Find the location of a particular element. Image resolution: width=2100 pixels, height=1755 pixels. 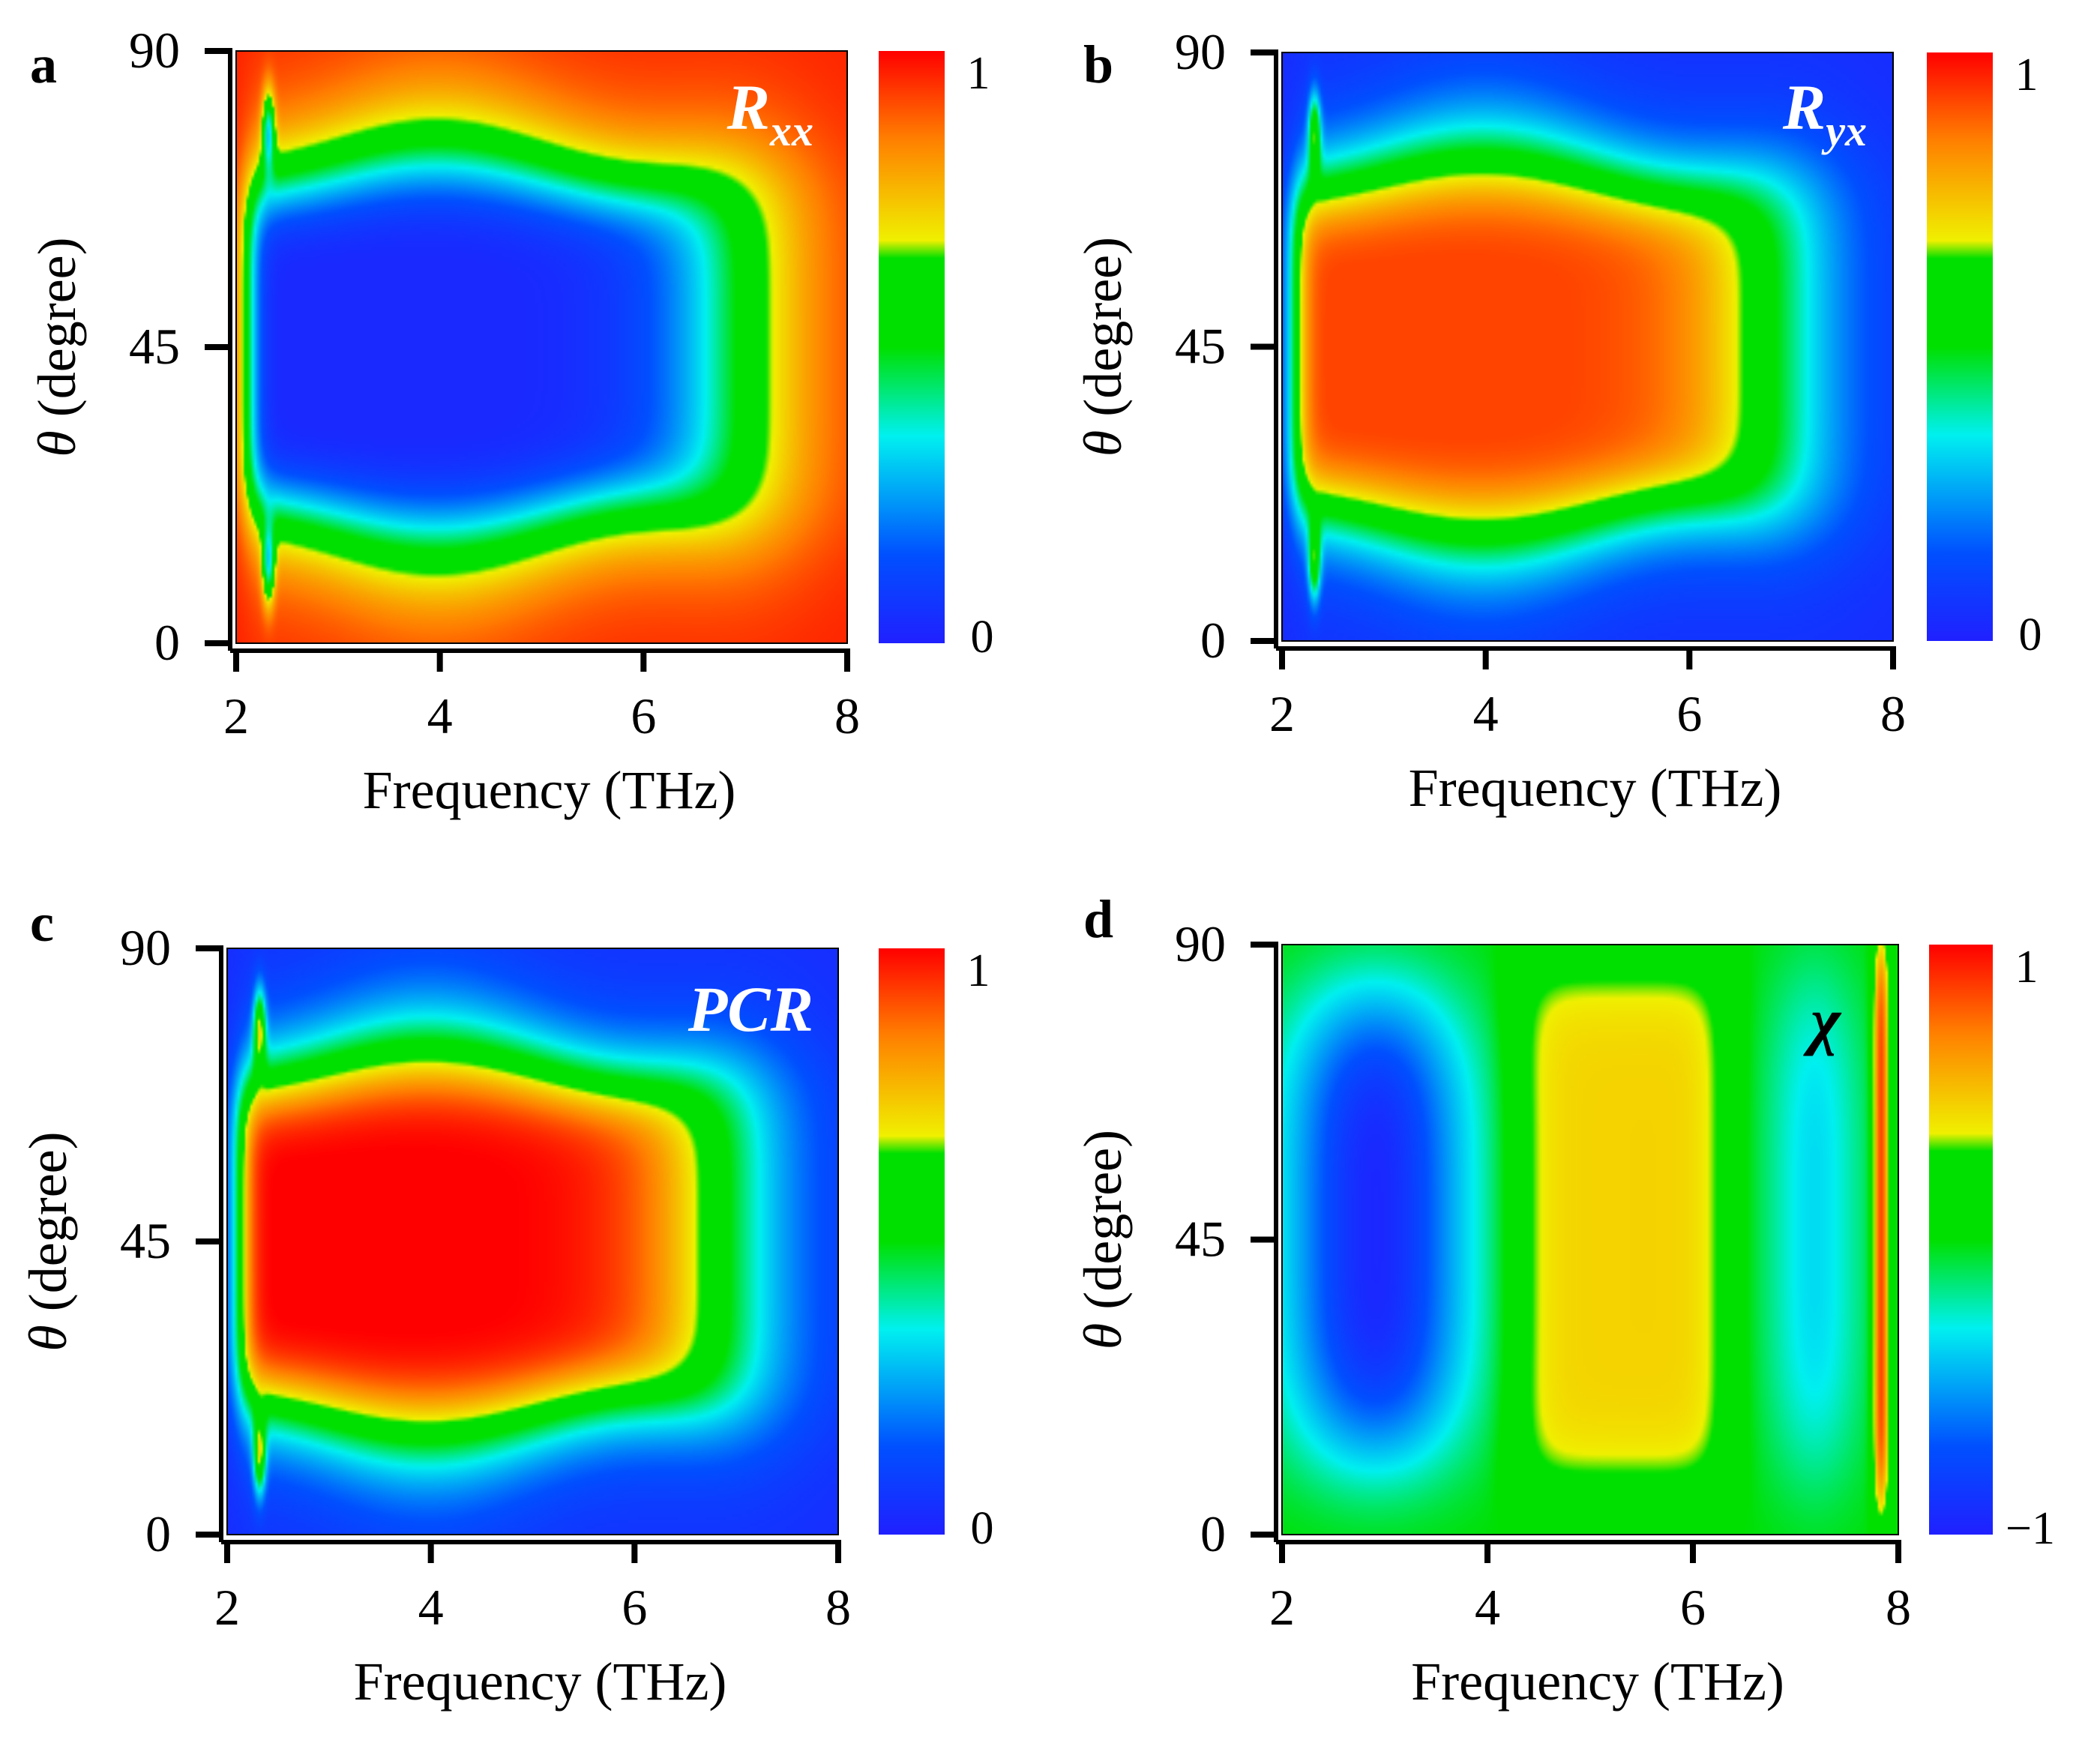

colorbar-c is located at coordinates (912, 1242).